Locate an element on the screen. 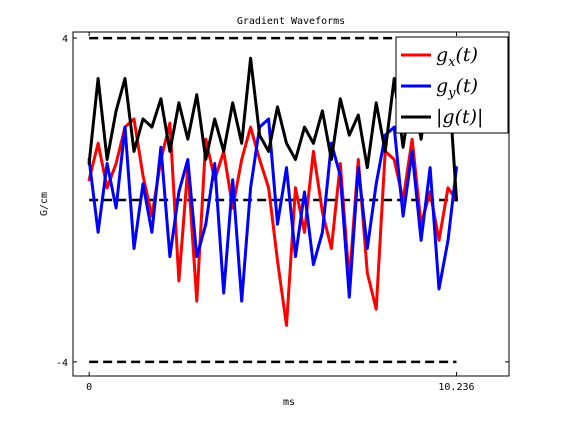 The height and width of the screenshot is (426, 561). legend: gx(t) gy(t) |g(t)| is located at coordinates (452, 85).